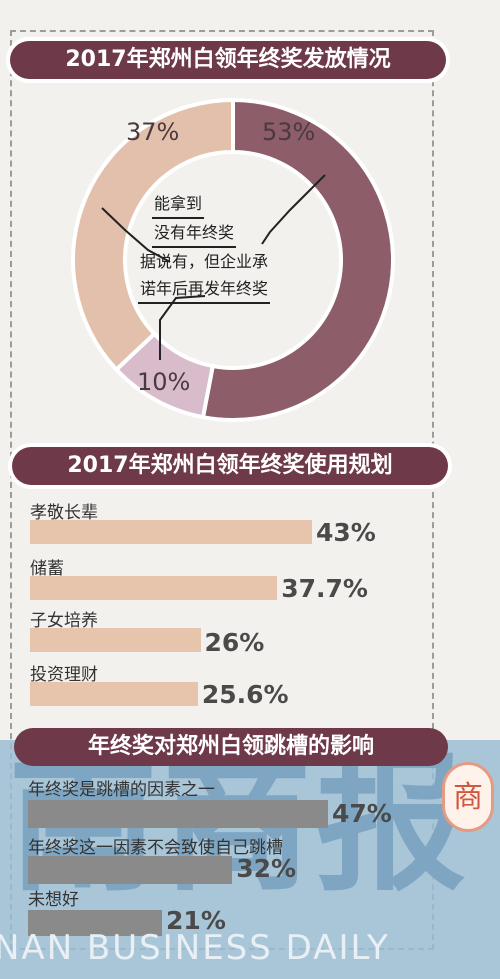  Describe the element at coordinates (231, 747) in the screenshot. I see `chart3-title: 年终奖对郑州白领跳槽的影响` at that location.